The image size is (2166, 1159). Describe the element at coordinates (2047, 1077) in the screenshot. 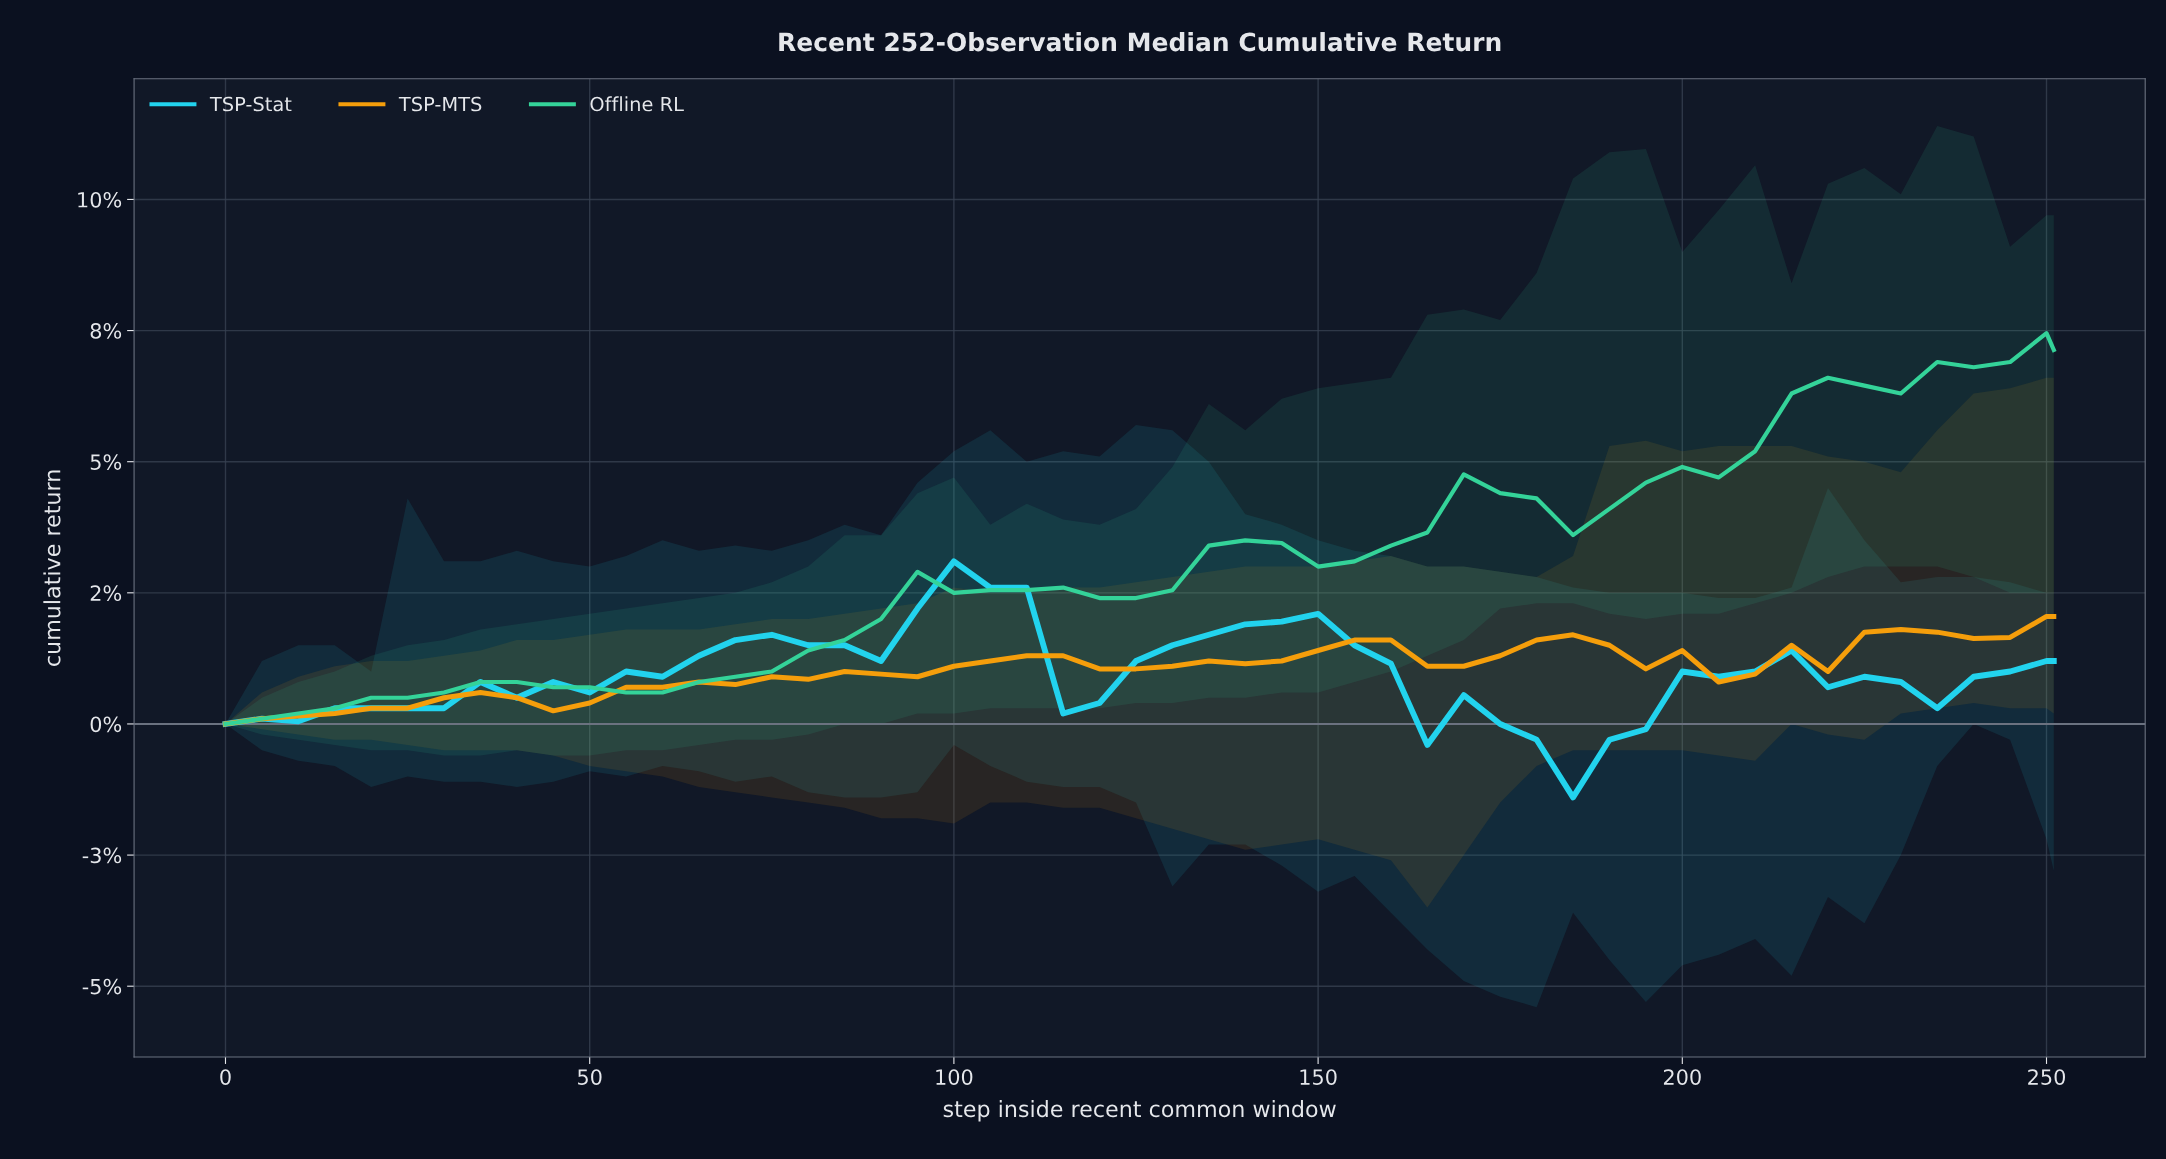

I see `x-tick-label: 250` at that location.